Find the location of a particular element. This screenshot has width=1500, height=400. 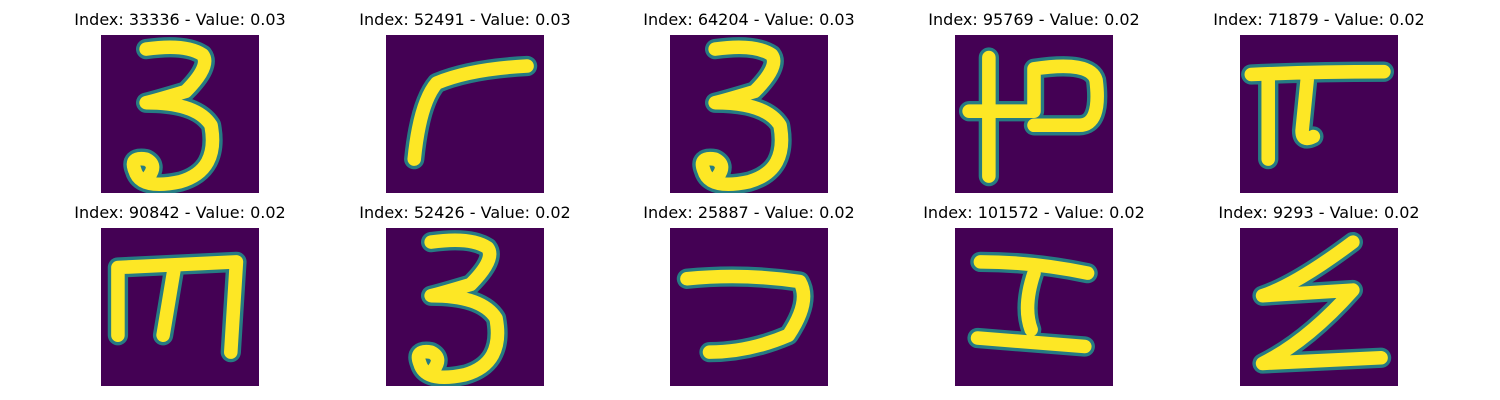

panel-title: Index: 52426 - Value: 0.02 is located at coordinates (465, 212).